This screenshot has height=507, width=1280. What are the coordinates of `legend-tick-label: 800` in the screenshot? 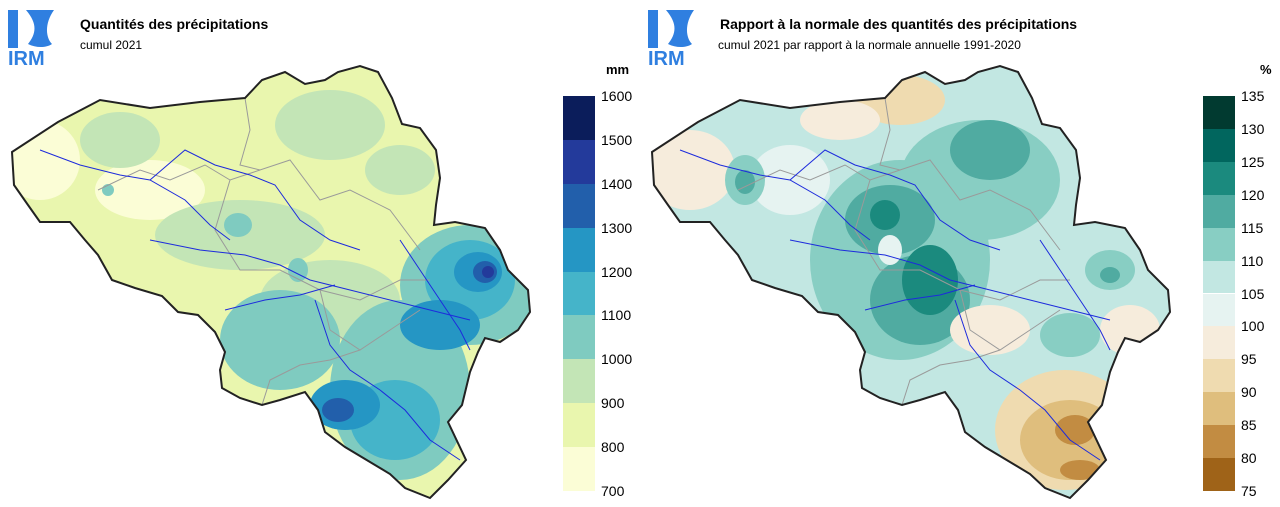 It's located at (613, 447).